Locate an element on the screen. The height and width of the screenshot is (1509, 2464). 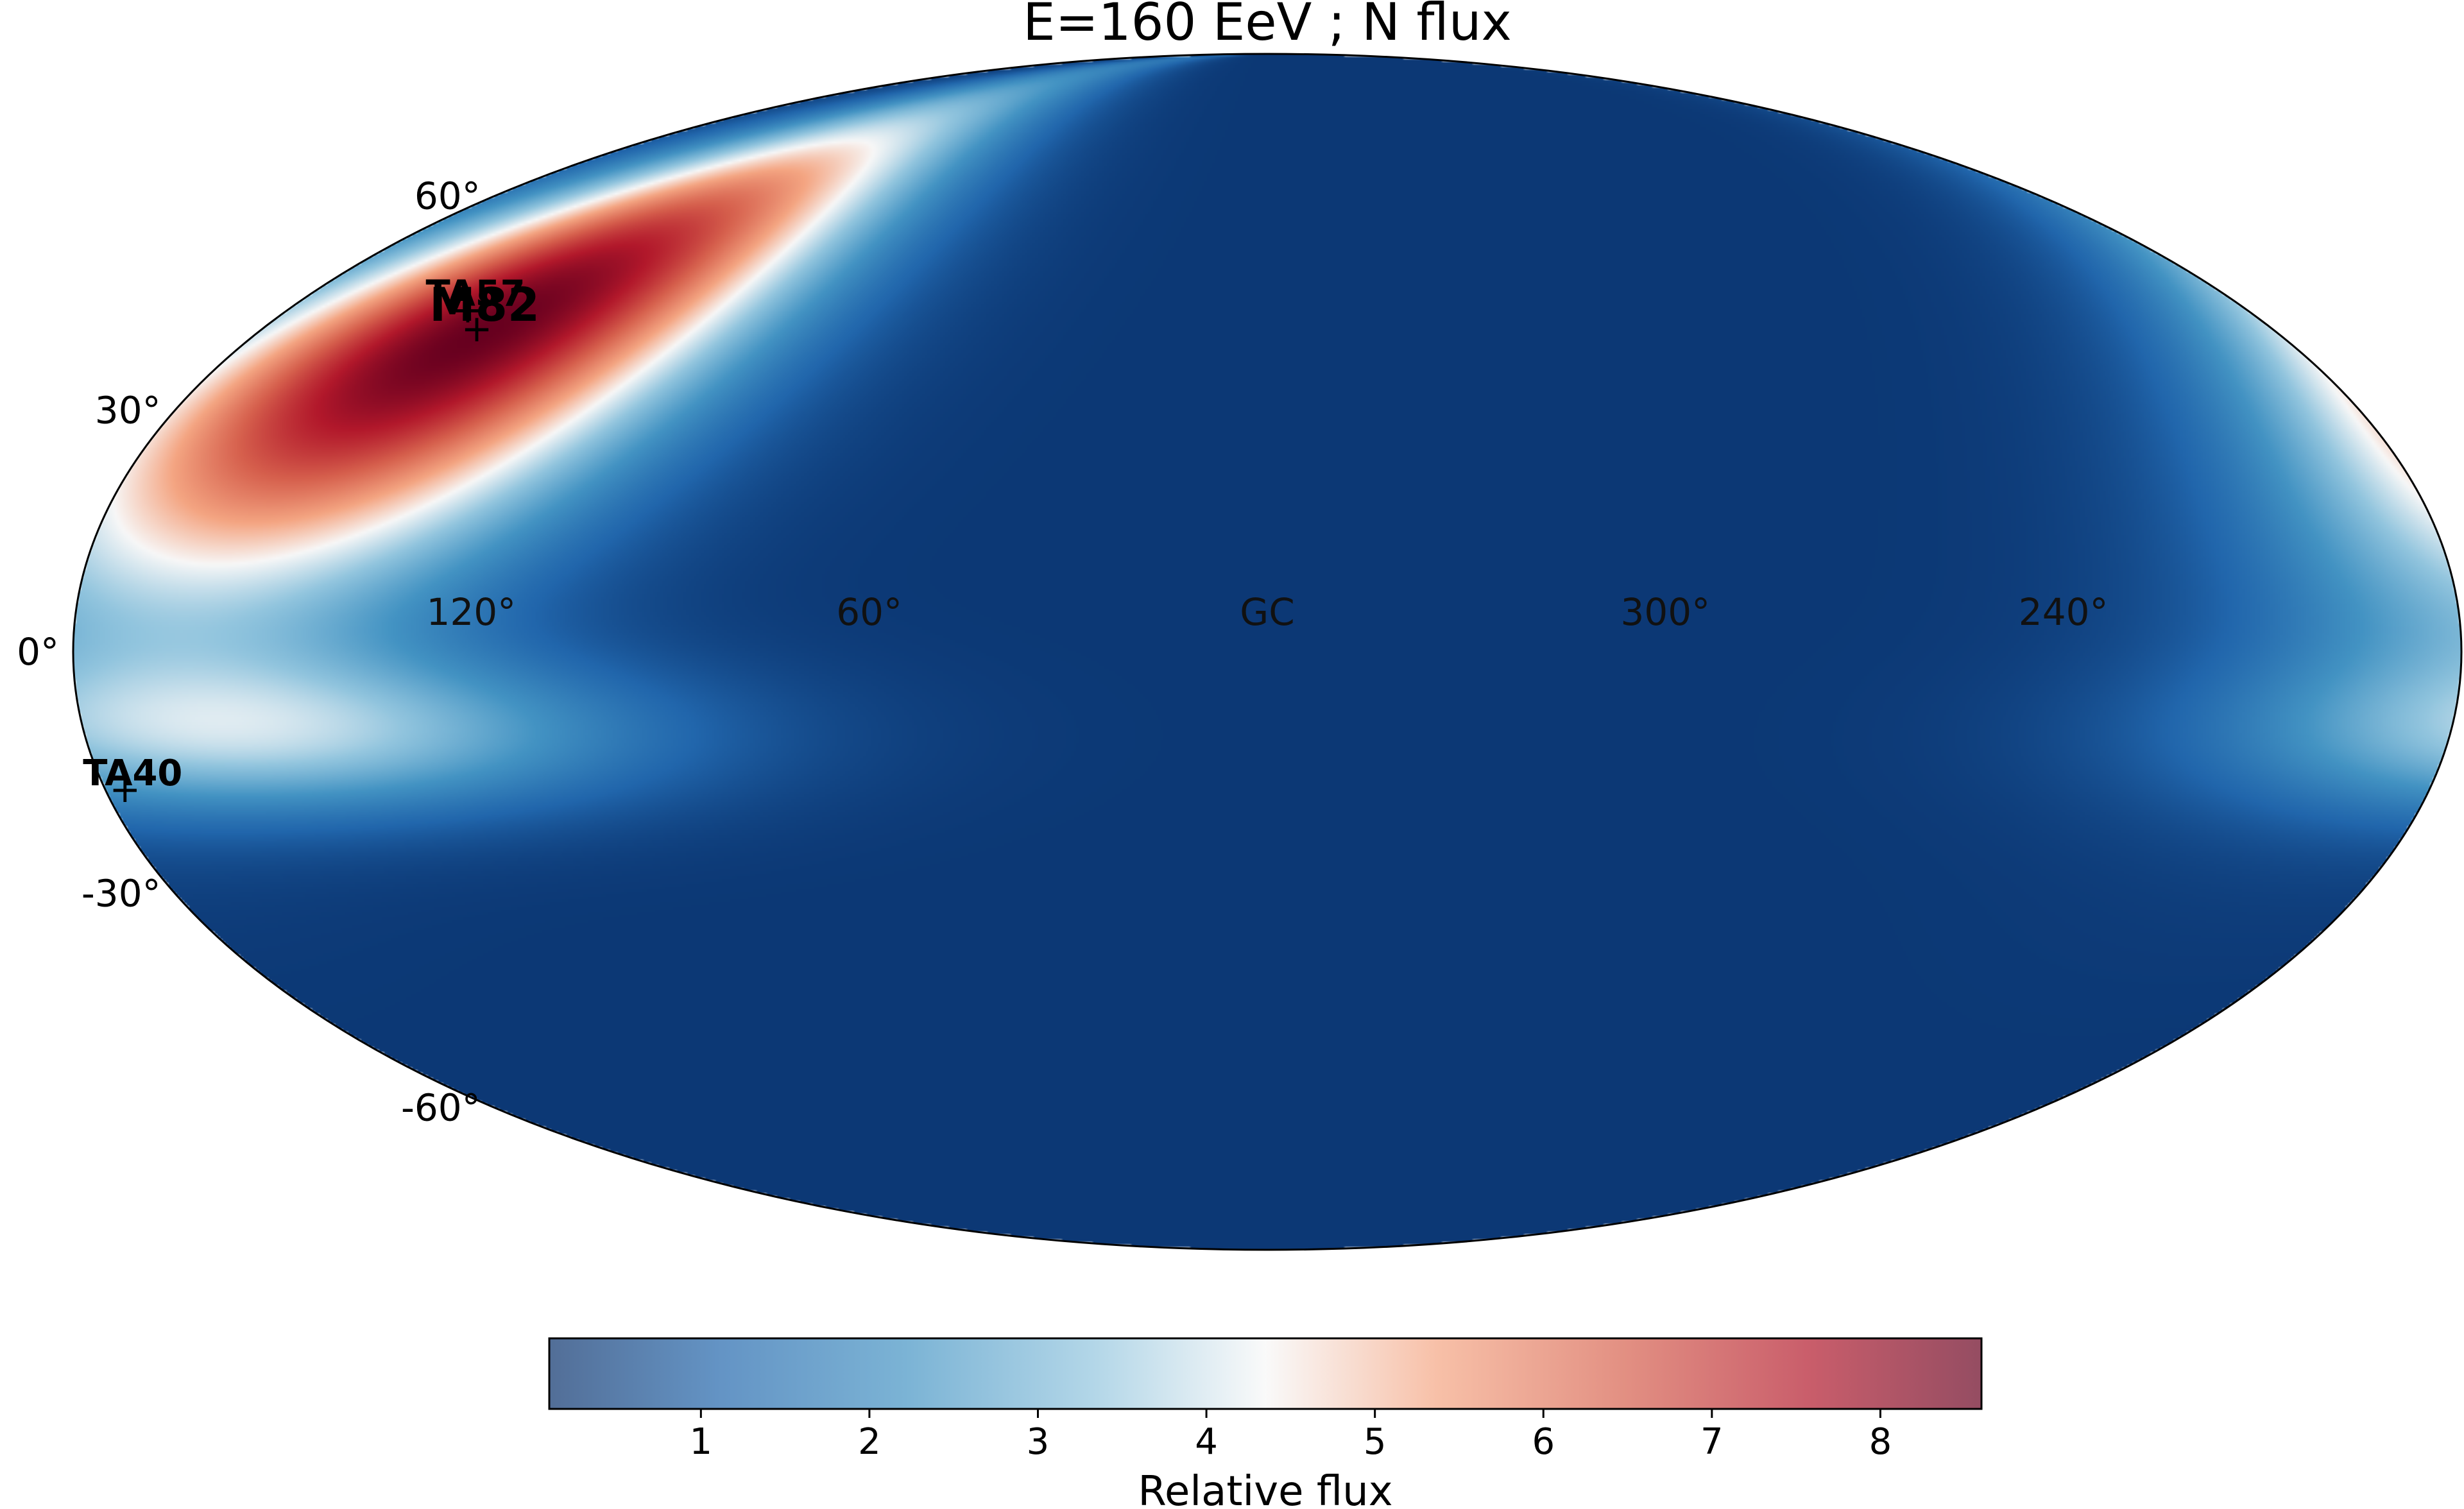
source-label: TA40 is located at coordinates (133, 773).